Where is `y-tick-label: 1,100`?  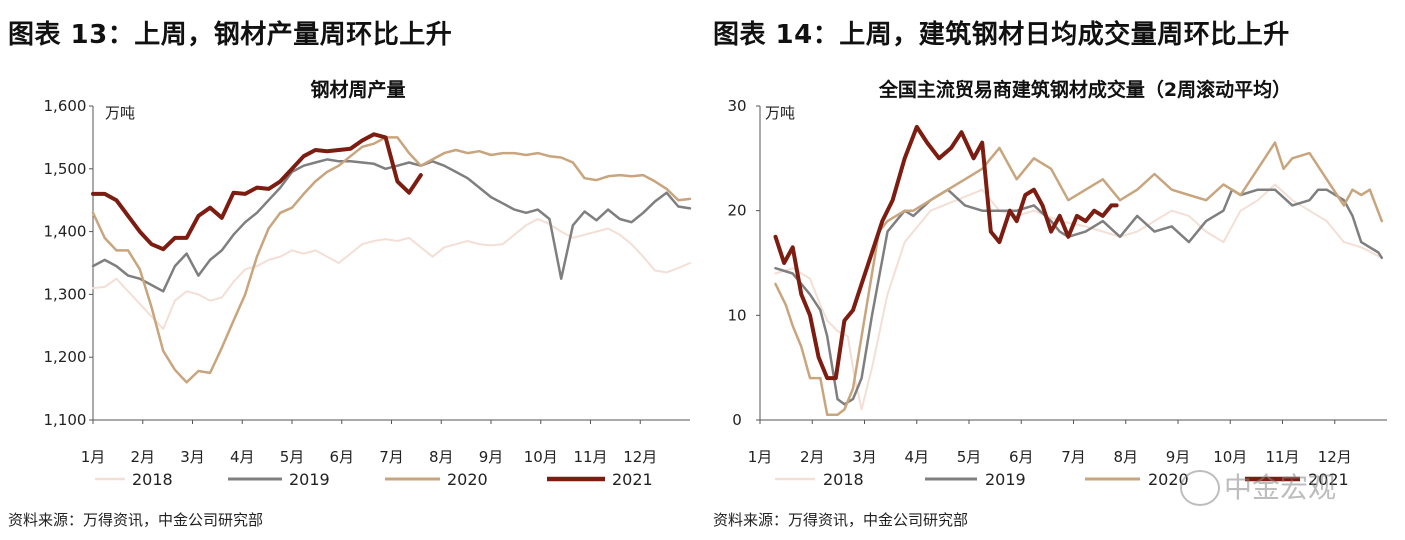 y-tick-label: 1,100 is located at coordinates (65, 420).